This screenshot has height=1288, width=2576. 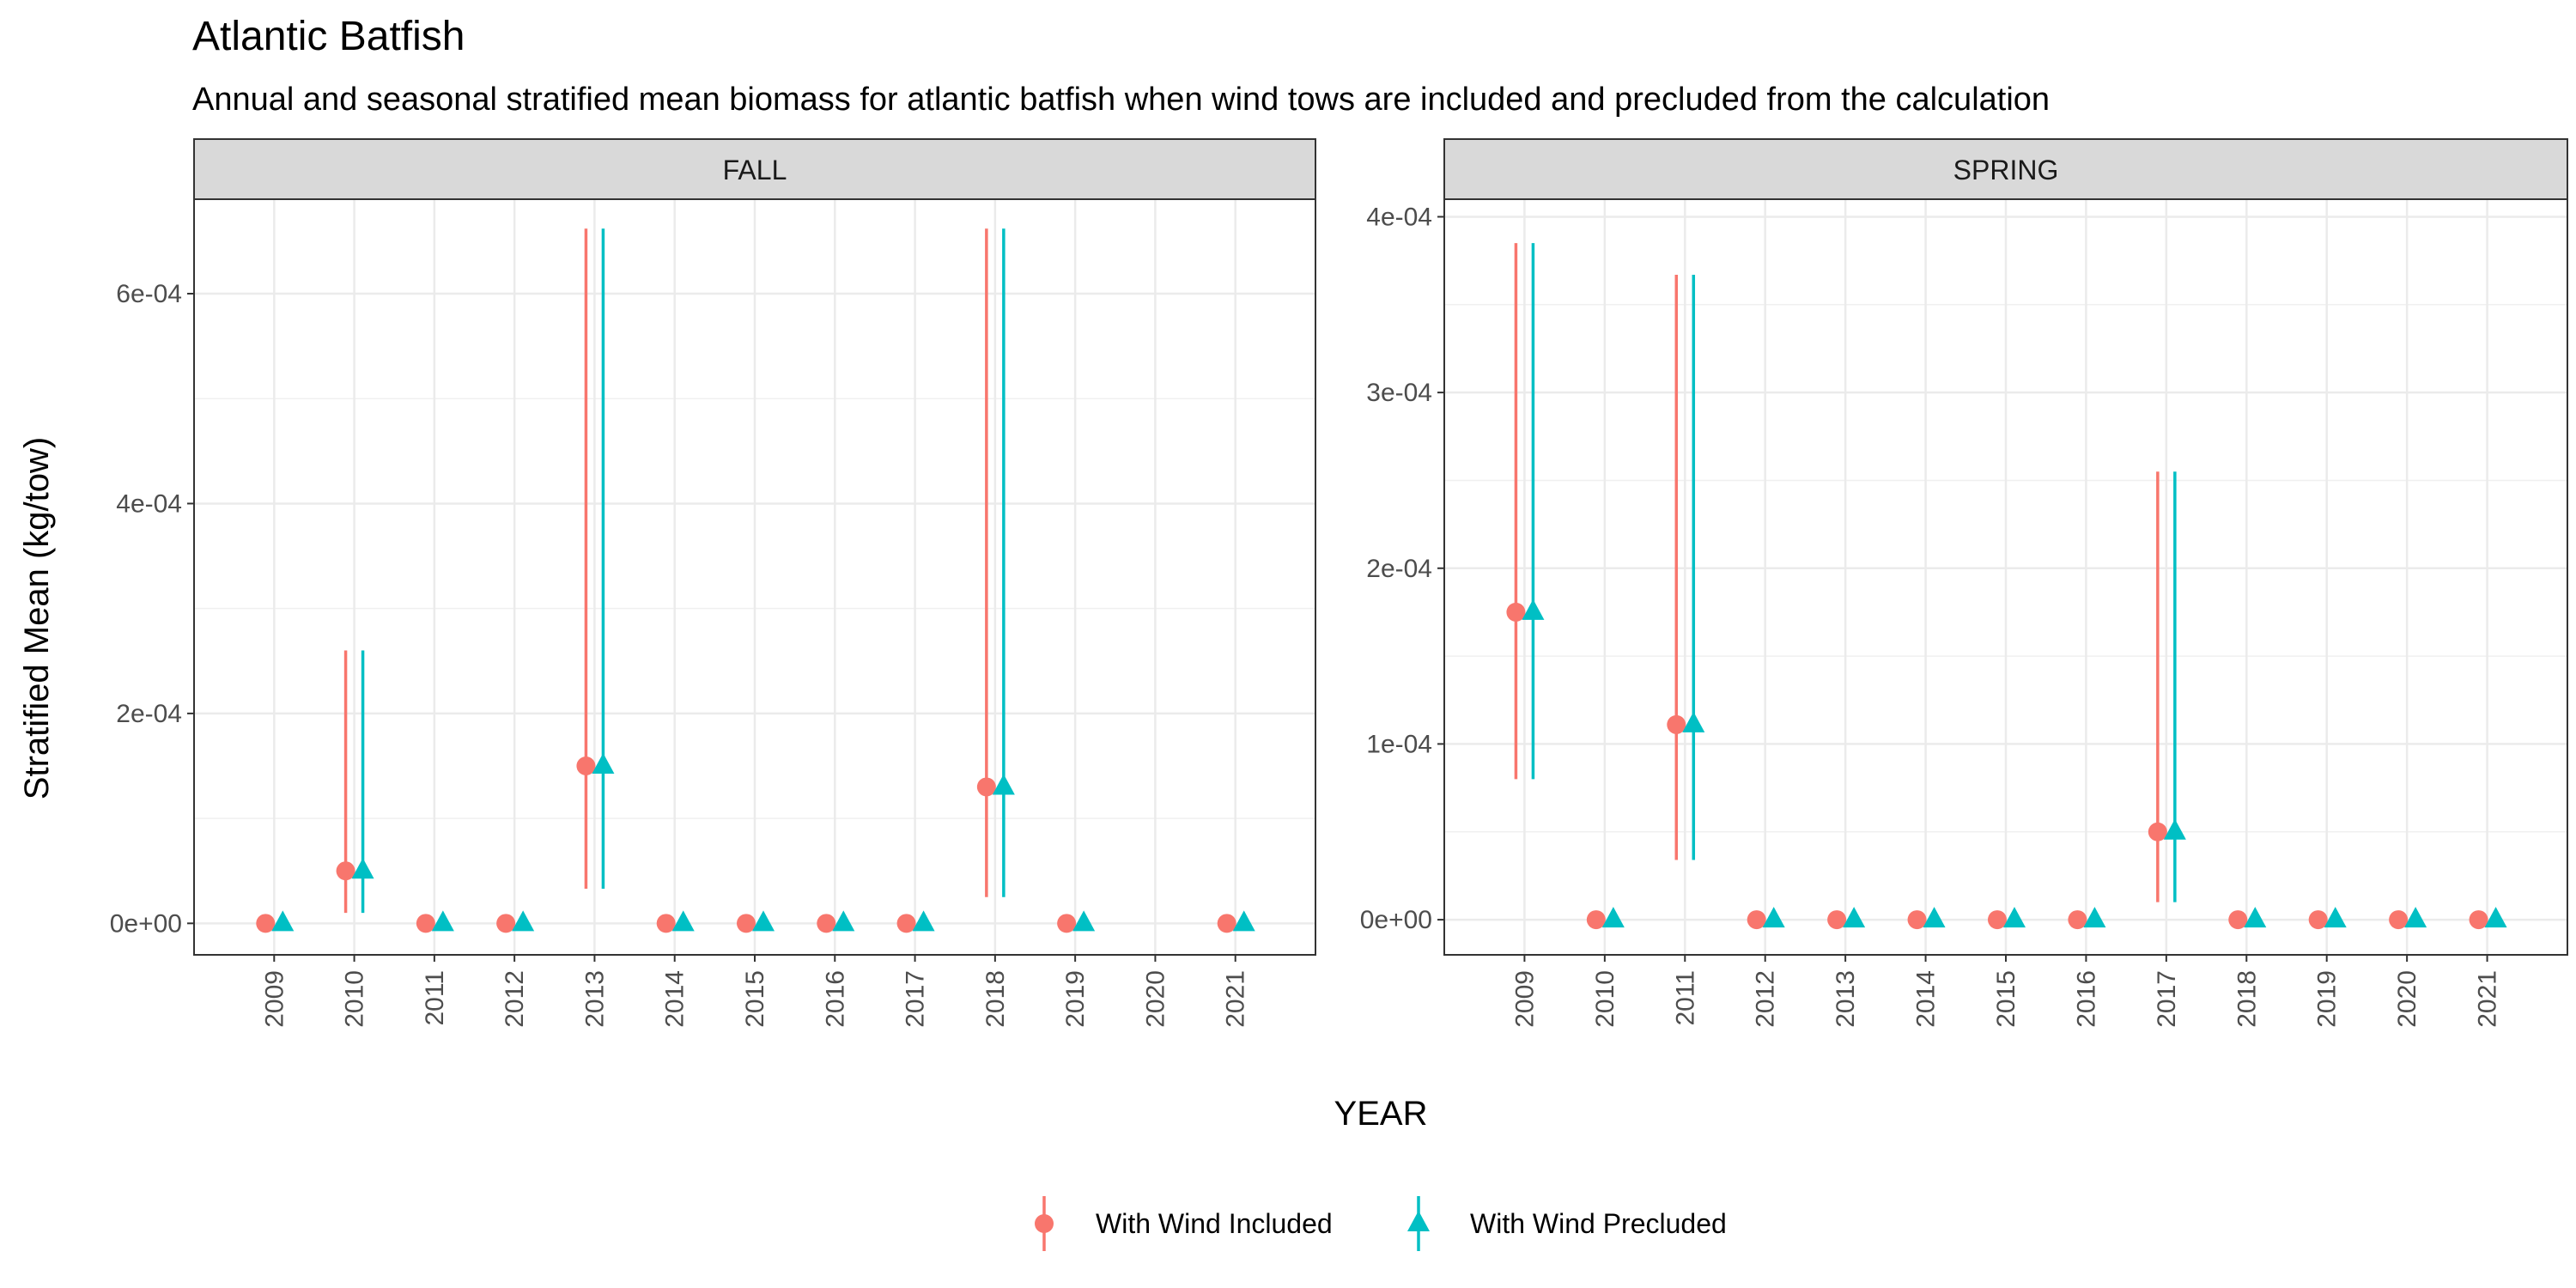 What do you see at coordinates (1598, 1224) in the screenshot?
I see `legend-label: With Wind Precluded` at bounding box center [1598, 1224].